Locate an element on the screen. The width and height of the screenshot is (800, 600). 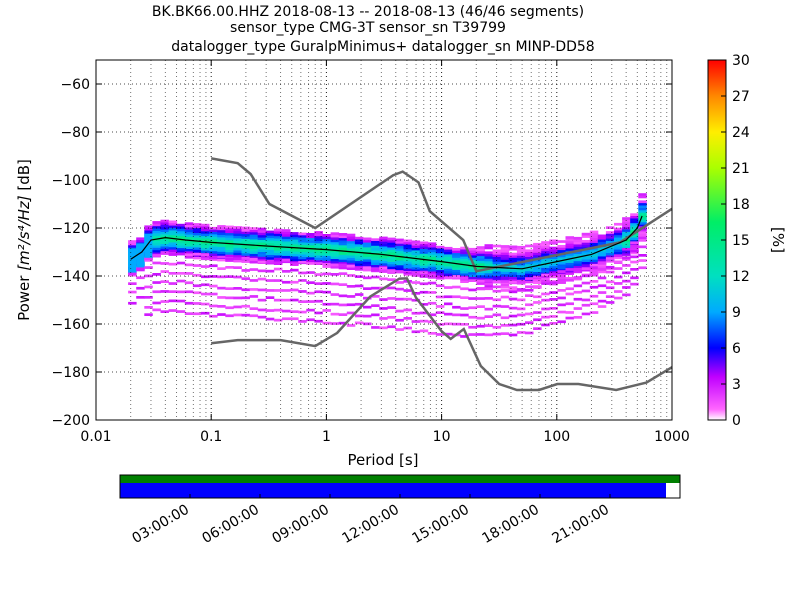
colorbar-tick-label: 21 is located at coordinates (741, 169).